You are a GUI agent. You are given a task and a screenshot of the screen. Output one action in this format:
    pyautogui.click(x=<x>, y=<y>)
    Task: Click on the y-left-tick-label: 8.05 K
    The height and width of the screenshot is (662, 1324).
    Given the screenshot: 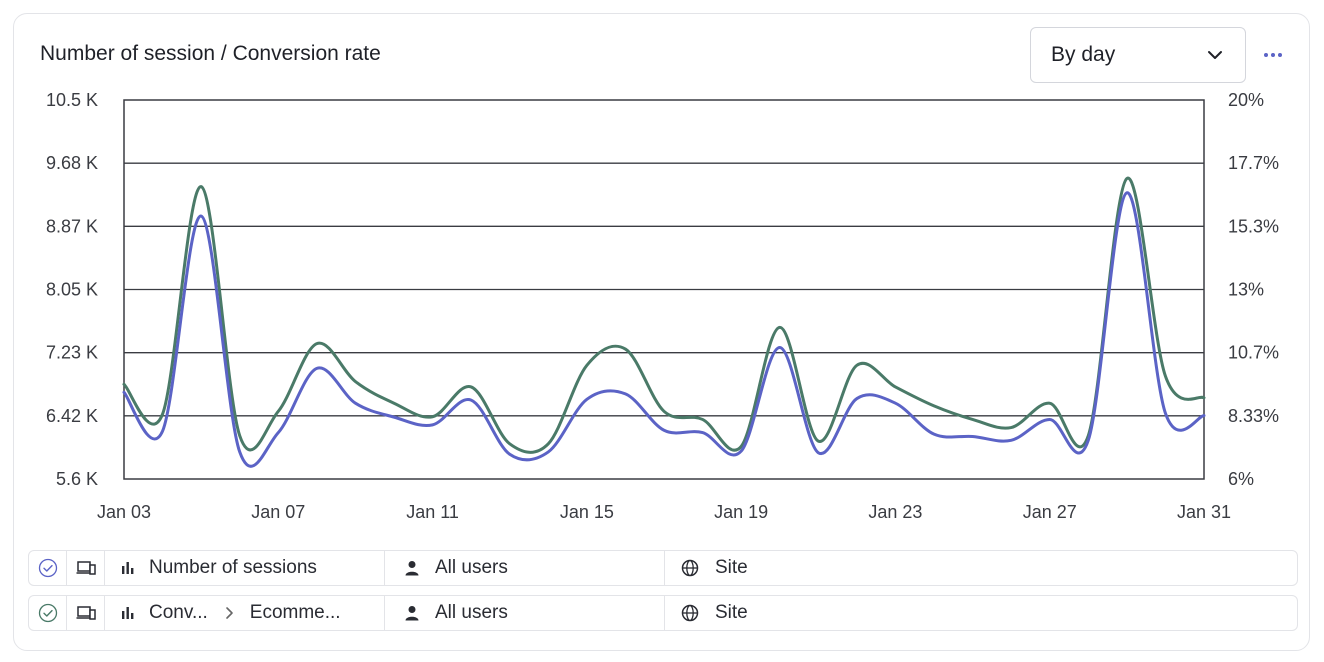 What is the action you would take?
    pyautogui.click(x=72, y=290)
    